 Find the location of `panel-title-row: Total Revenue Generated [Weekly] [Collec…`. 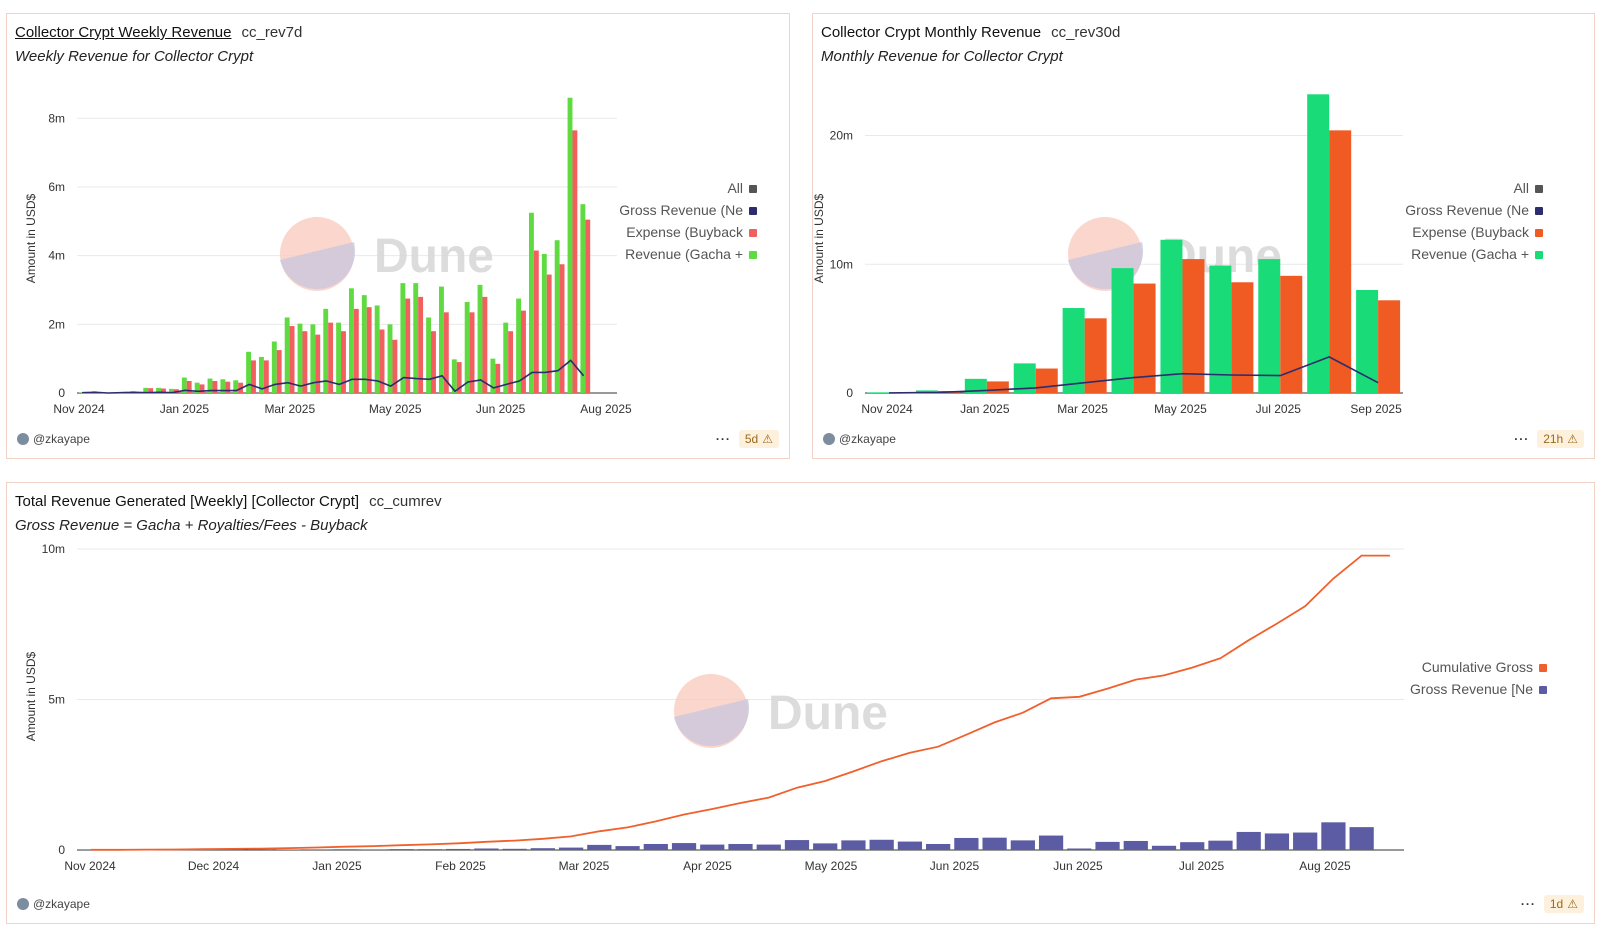

panel-title-row: Total Revenue Generated [Weekly] [Collec… is located at coordinates (228, 501).